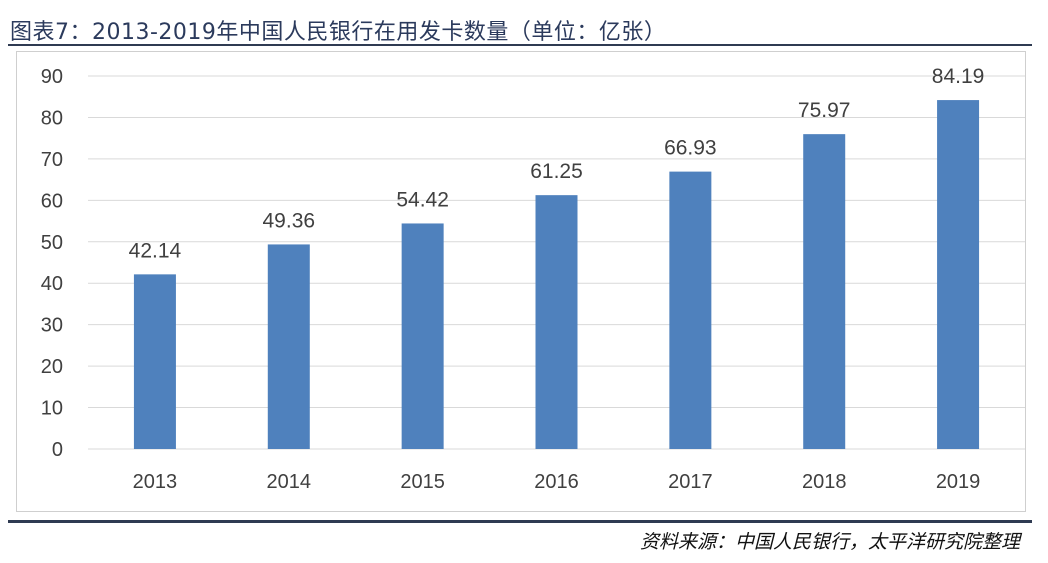 The image size is (1048, 563). I want to click on y-tick-label: 30, so click(52, 326).